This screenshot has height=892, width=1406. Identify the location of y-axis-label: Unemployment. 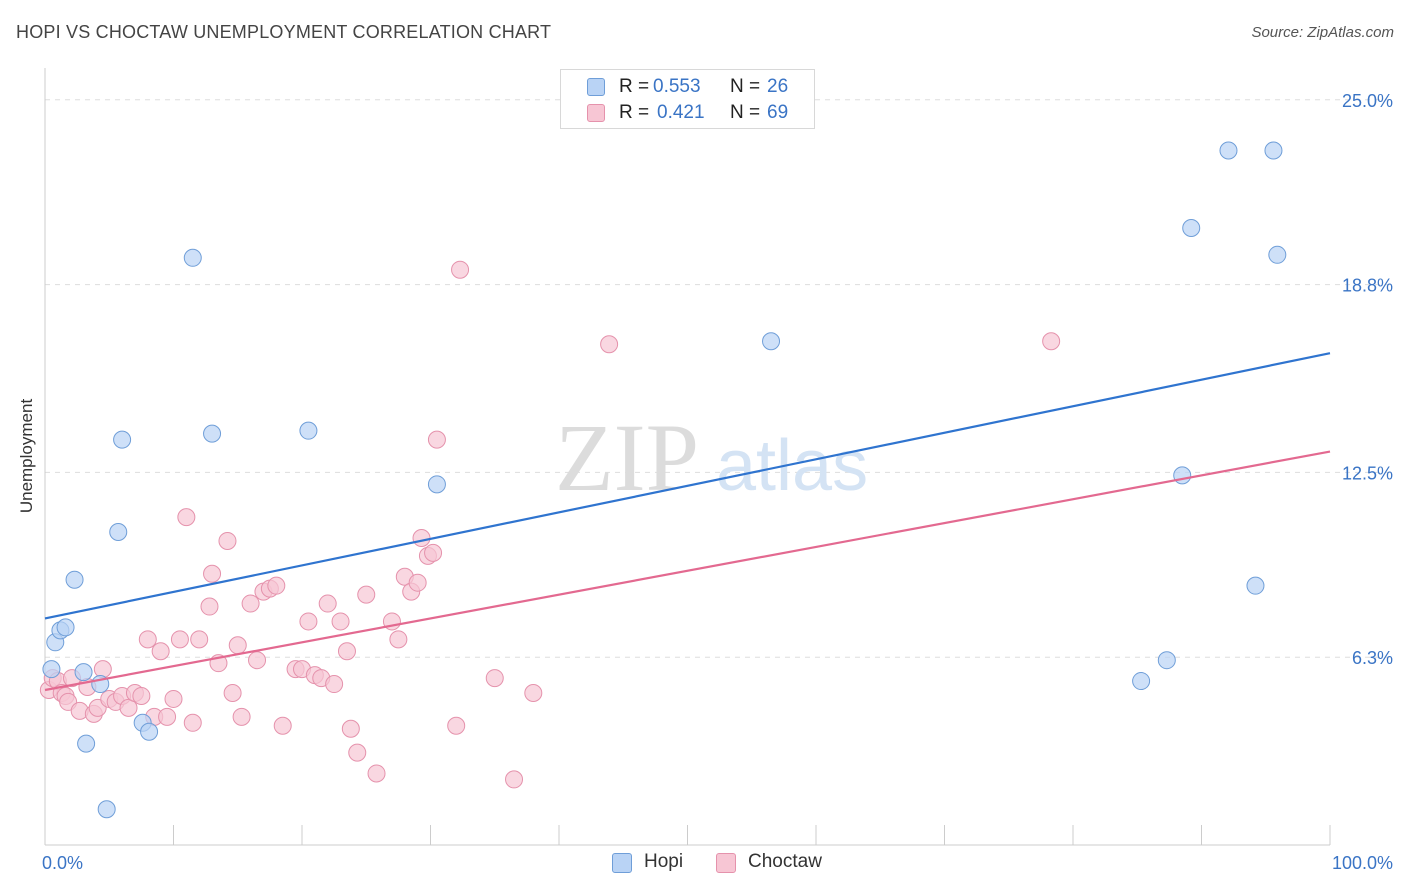
(26, 456).